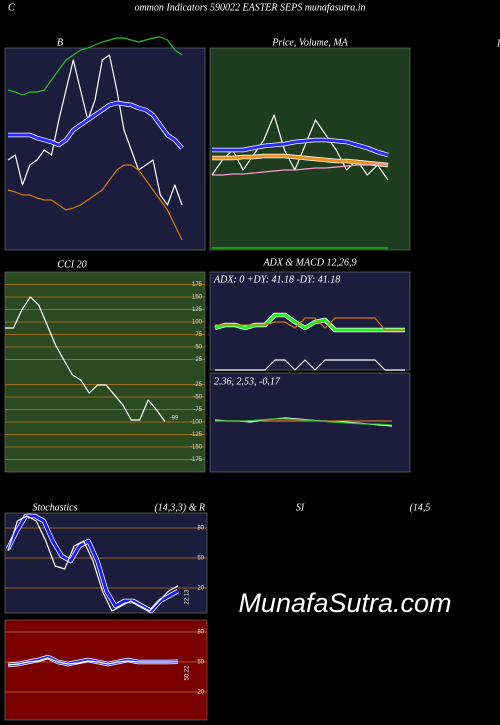 The height and width of the screenshot is (725, 500). What do you see at coordinates (197, 310) in the screenshot?
I see `y-tick-label: 125` at bounding box center [197, 310].